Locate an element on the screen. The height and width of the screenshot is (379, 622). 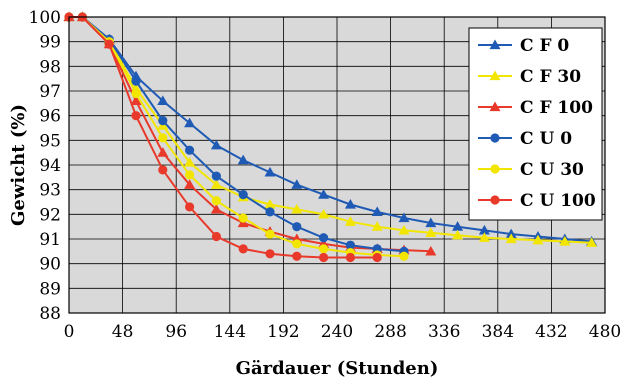
y-tick-label: 96 is located at coordinates (50, 117).